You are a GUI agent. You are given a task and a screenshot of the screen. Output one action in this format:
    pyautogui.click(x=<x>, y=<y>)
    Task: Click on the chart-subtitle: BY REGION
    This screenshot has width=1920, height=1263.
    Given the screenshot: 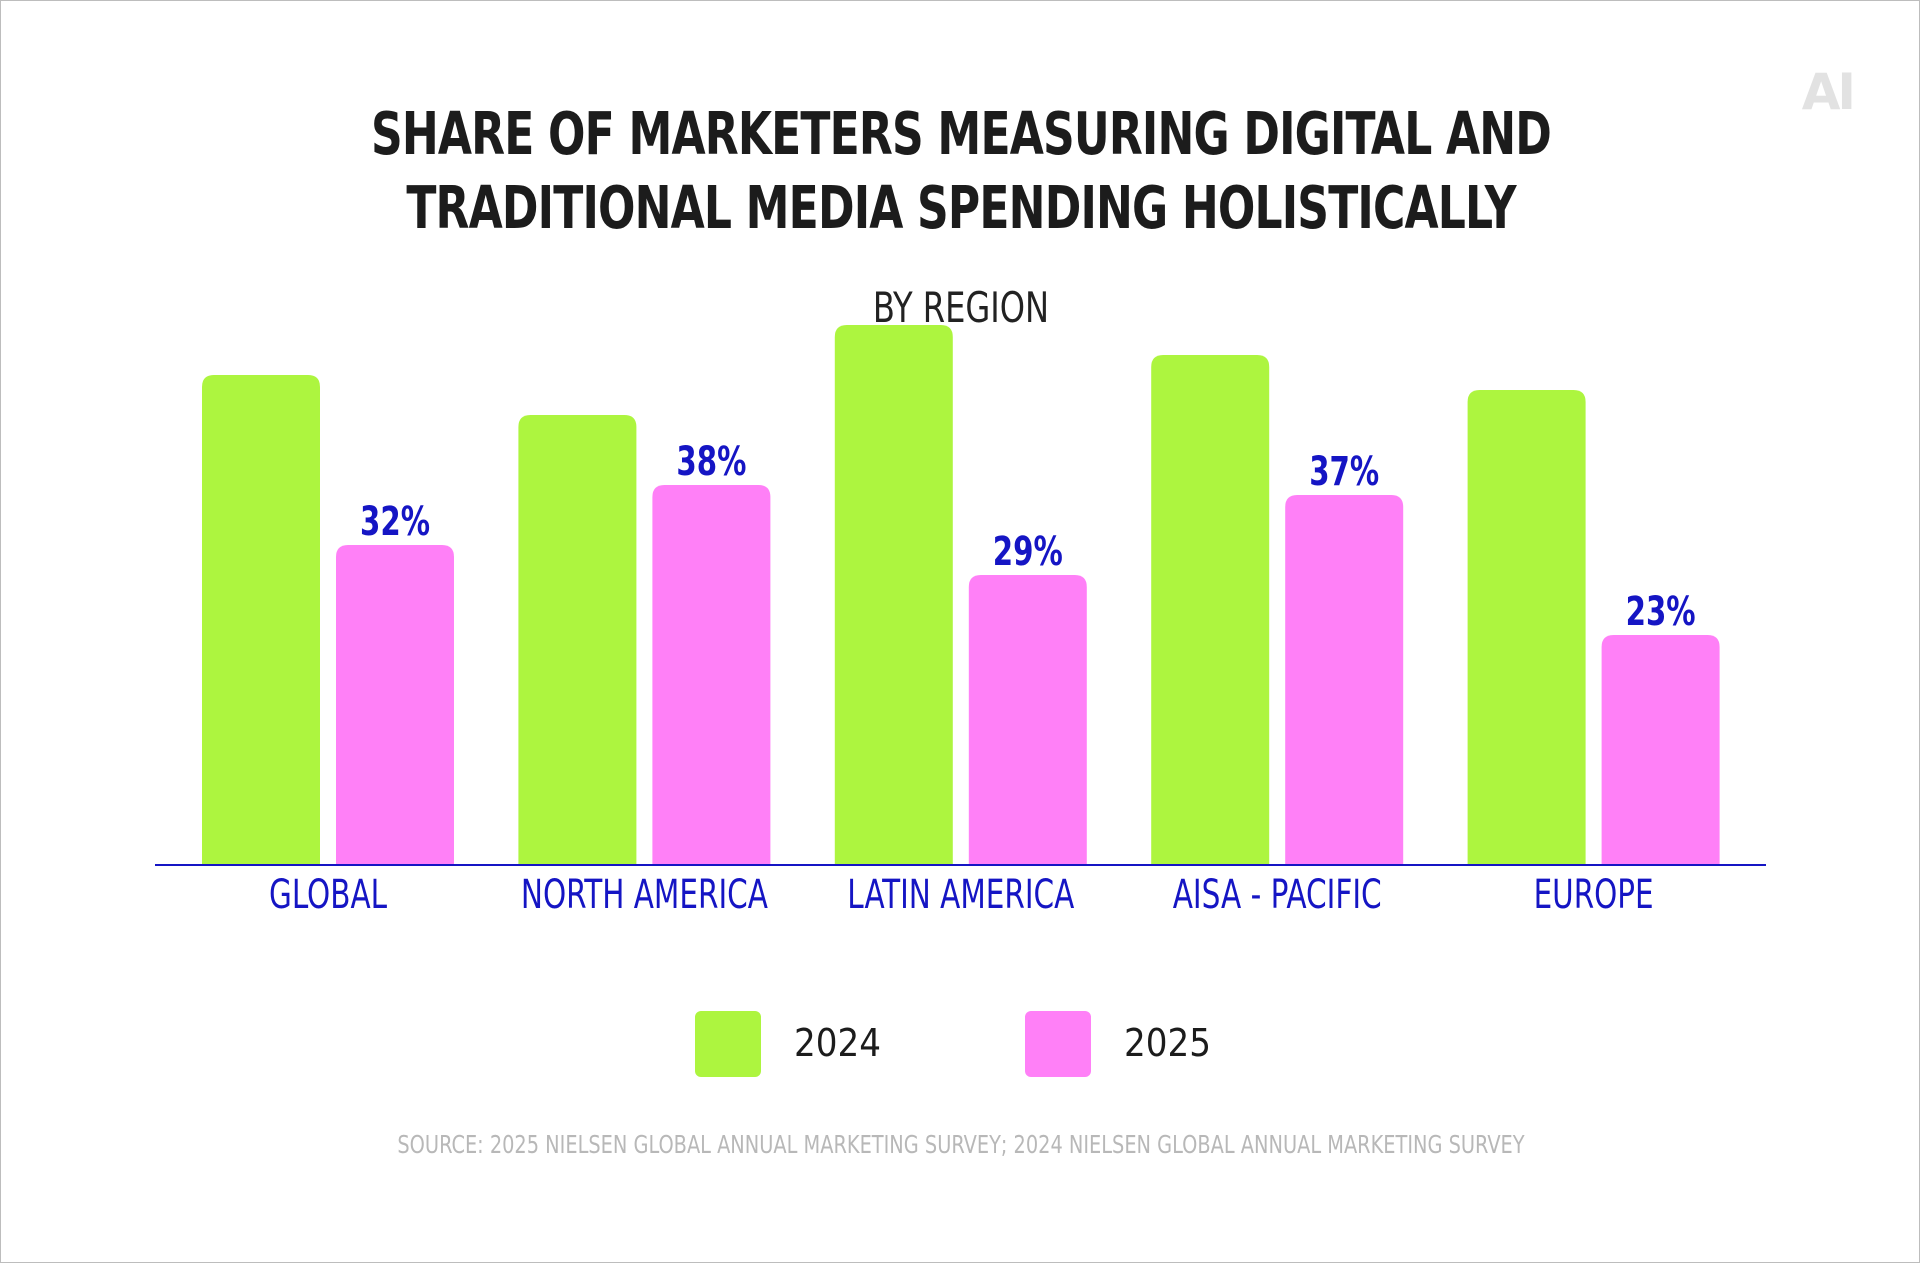 What is the action you would take?
    pyautogui.click(x=961, y=307)
    